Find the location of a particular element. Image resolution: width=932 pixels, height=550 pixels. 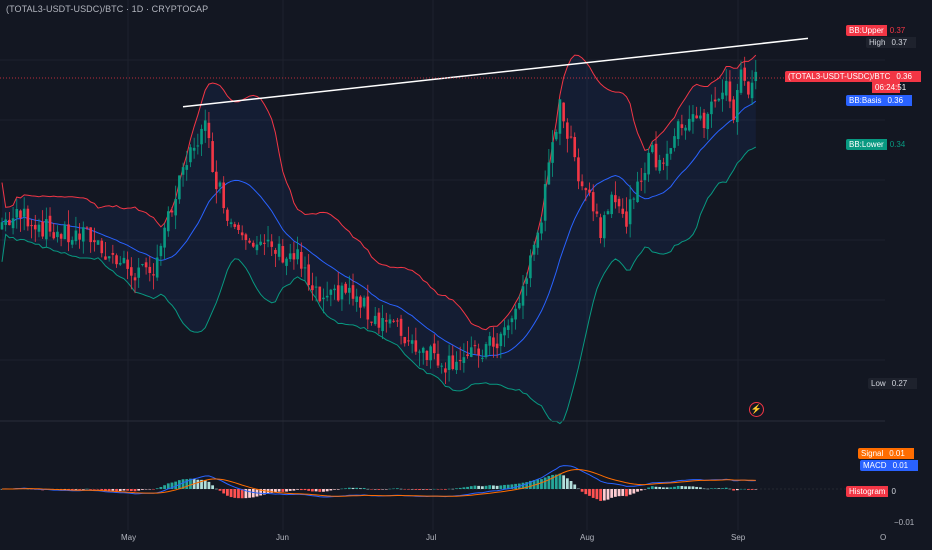

low-label: Low 0.27 is located at coordinates (881, 383).